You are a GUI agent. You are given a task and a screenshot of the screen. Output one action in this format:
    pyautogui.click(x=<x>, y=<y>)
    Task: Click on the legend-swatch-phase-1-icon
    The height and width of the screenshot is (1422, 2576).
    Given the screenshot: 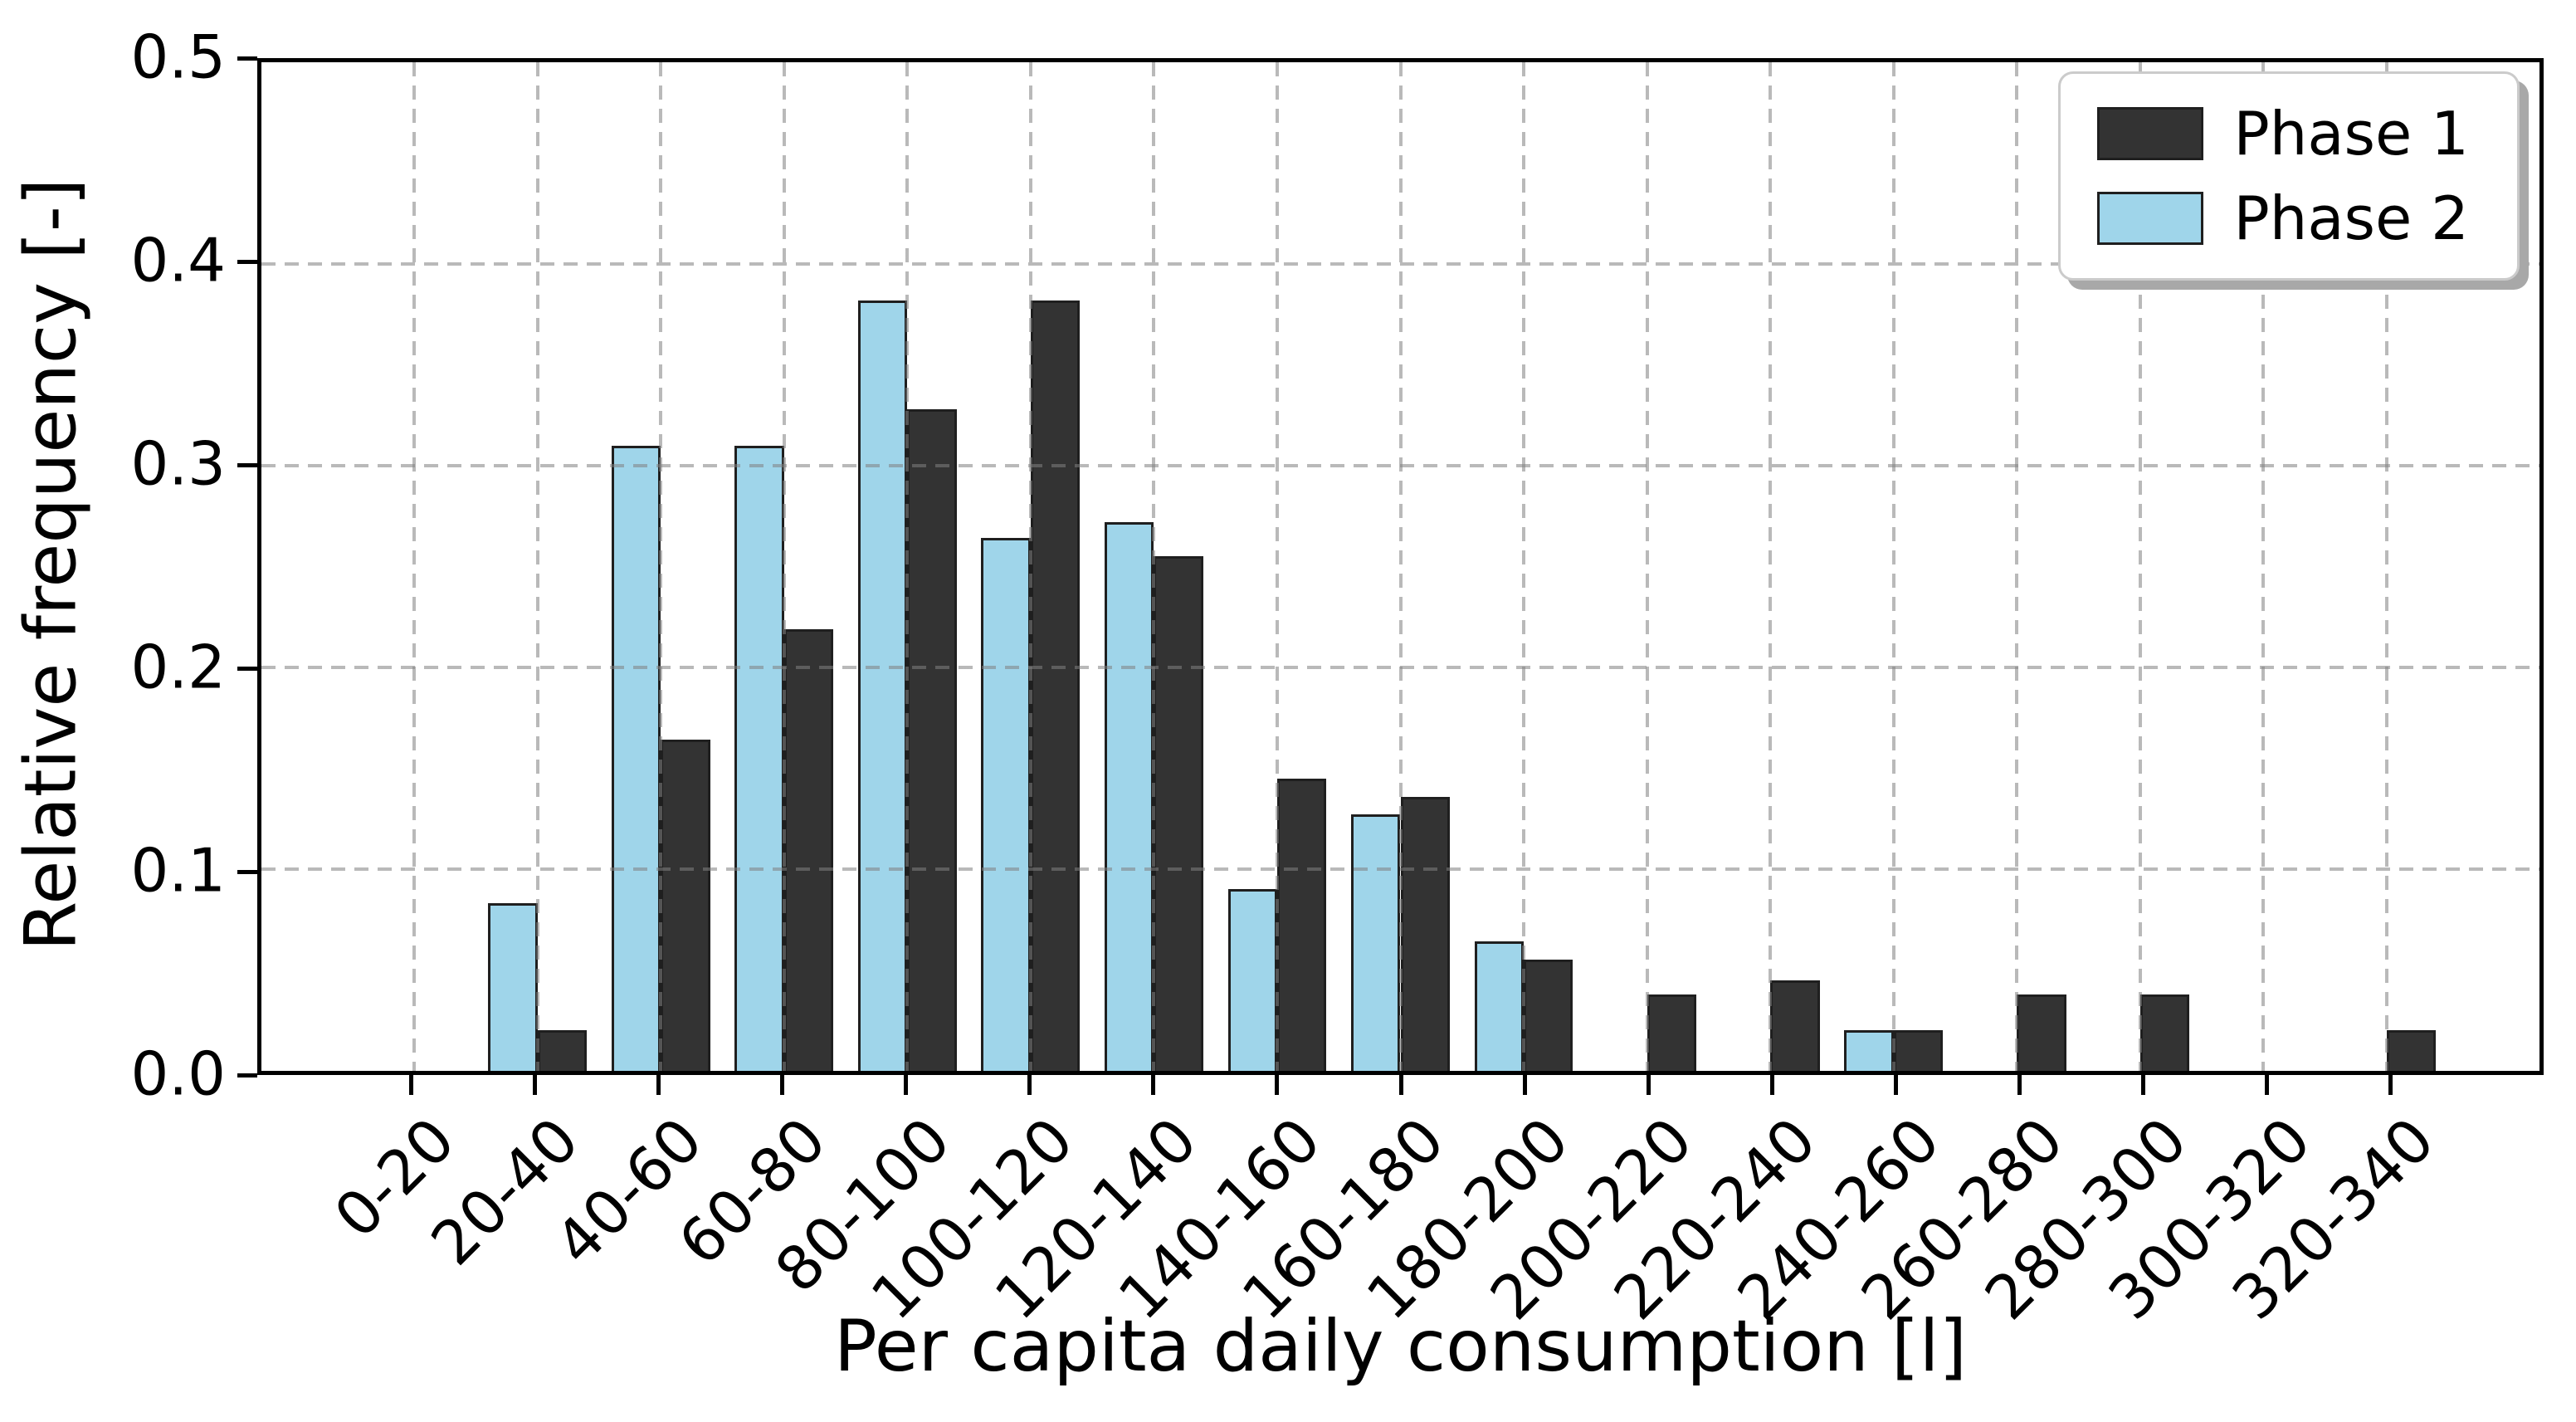 What is the action you would take?
    pyautogui.click(x=2150, y=134)
    